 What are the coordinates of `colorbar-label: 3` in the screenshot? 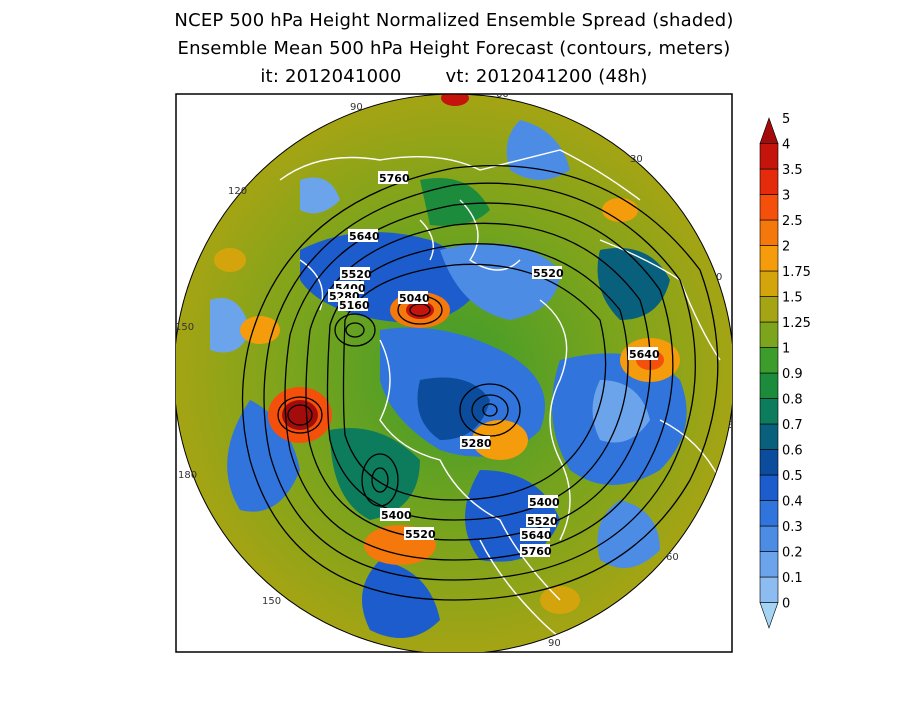 It's located at (786, 196).